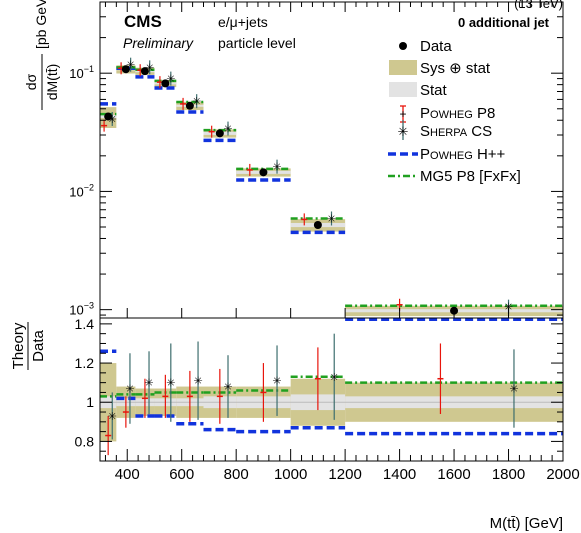 The height and width of the screenshot is (533, 581). What do you see at coordinates (513, 390) in the screenshot?
I see `ratio-sherpa-marker-8: ✳` at bounding box center [513, 390].